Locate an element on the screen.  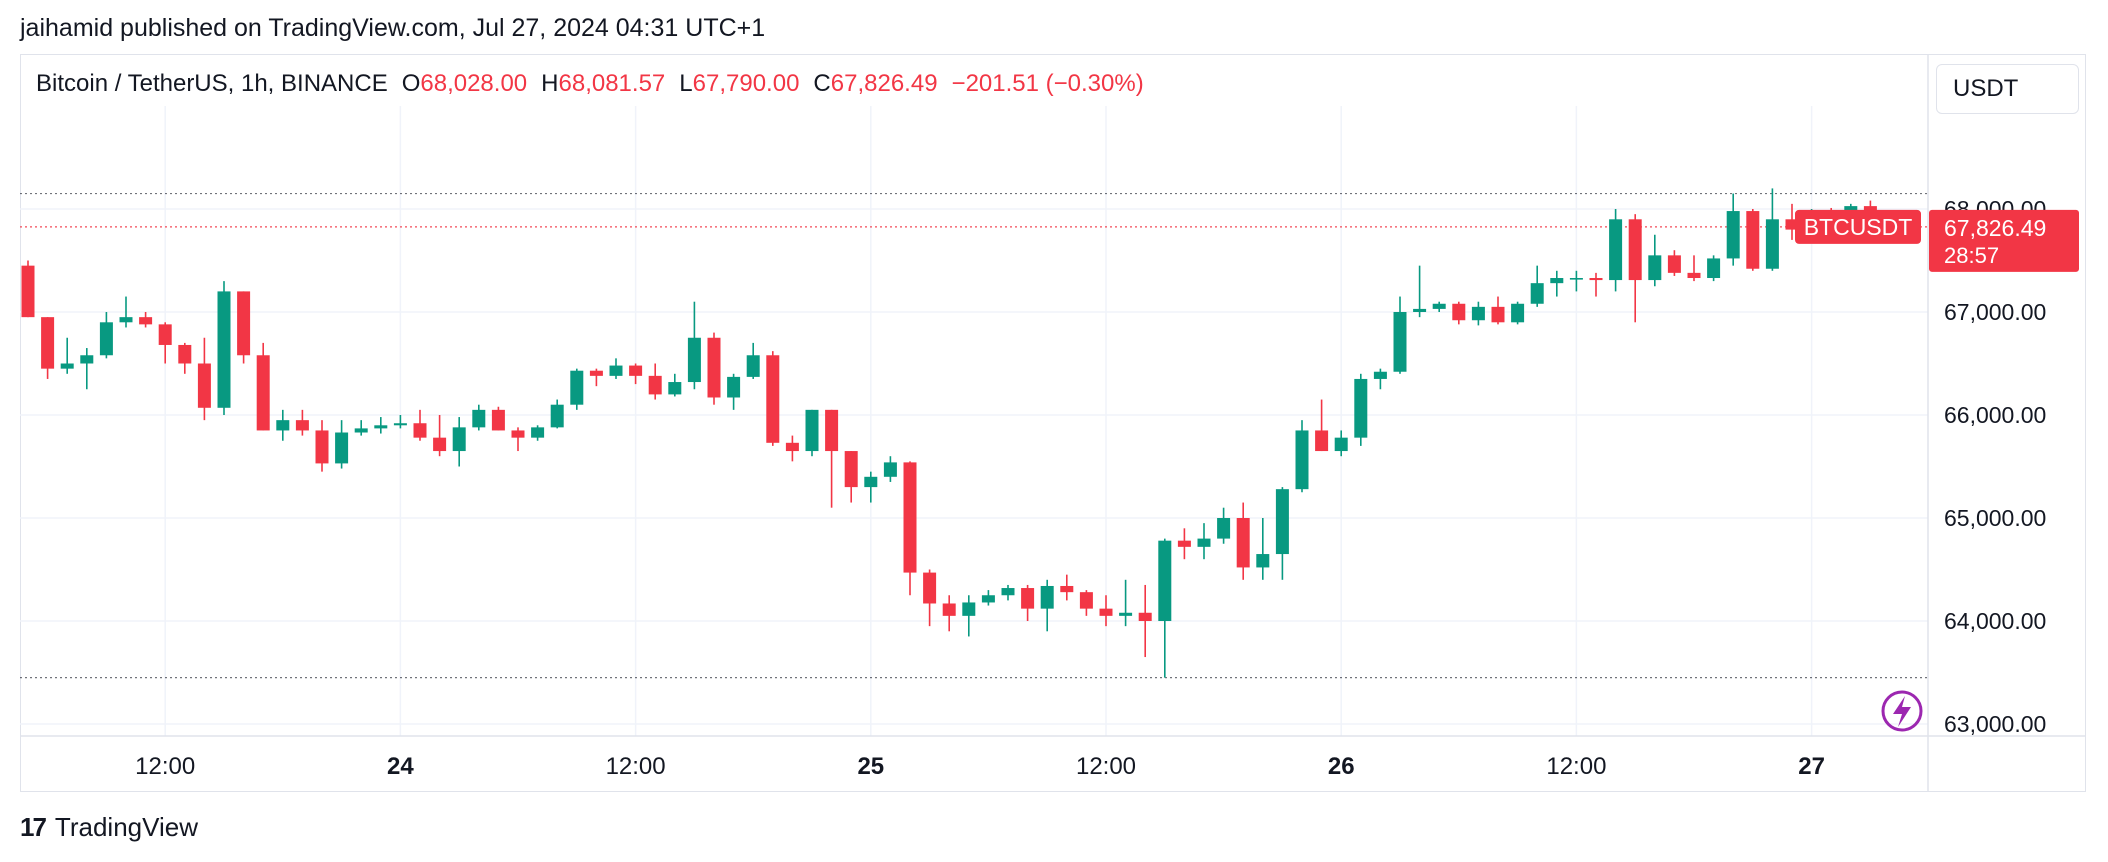
tradingview-logo: 17 TradingView is located at coordinates (109, 827).